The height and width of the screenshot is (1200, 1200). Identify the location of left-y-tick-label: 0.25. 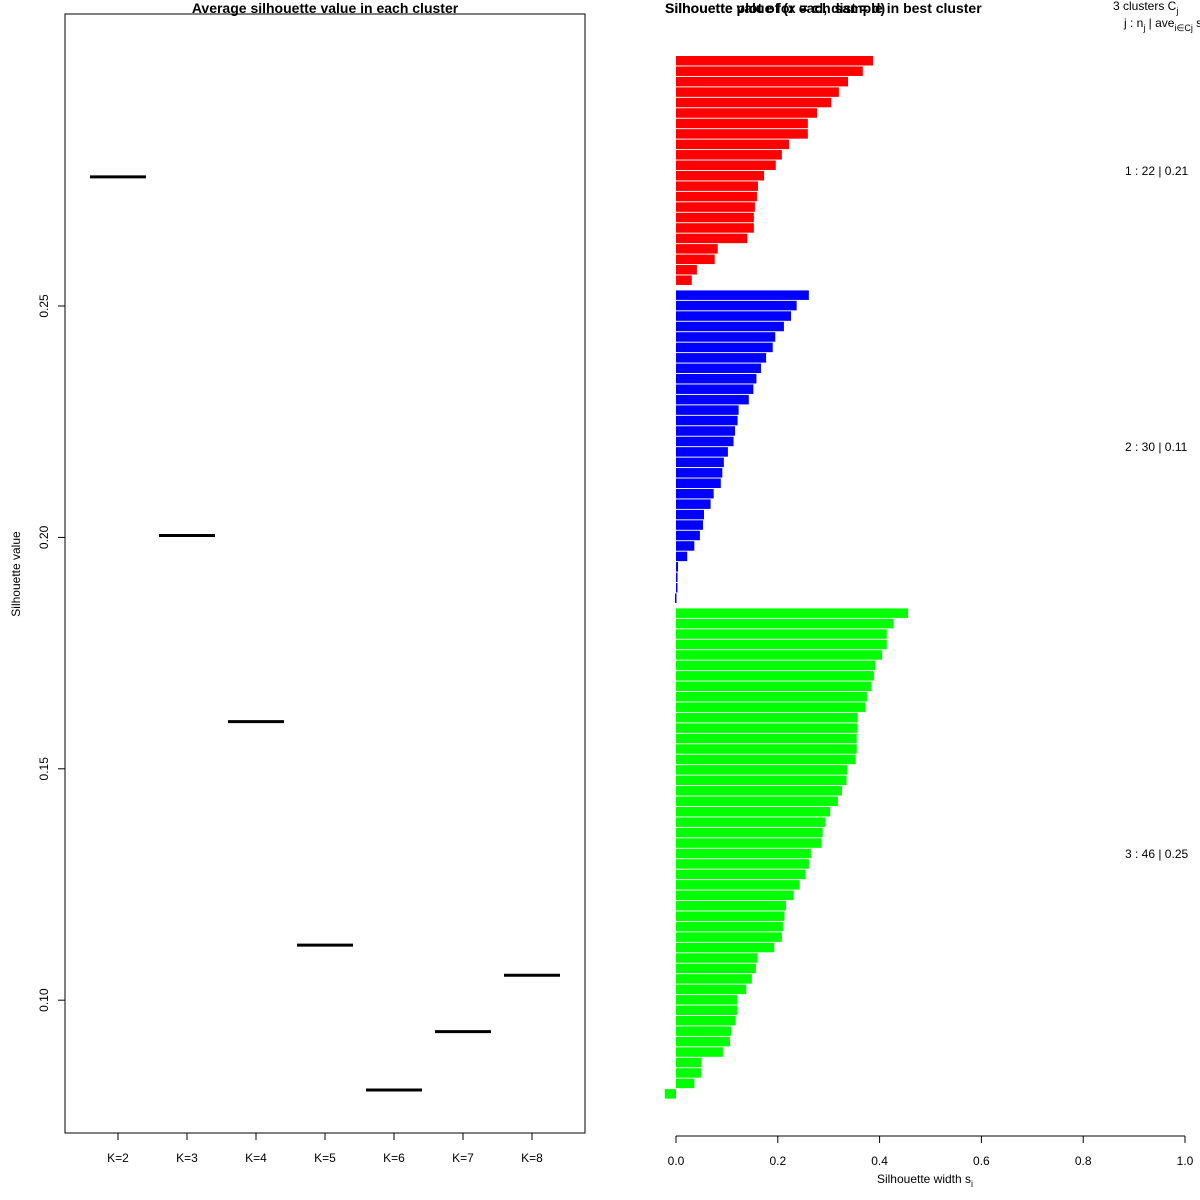
(44, 306).